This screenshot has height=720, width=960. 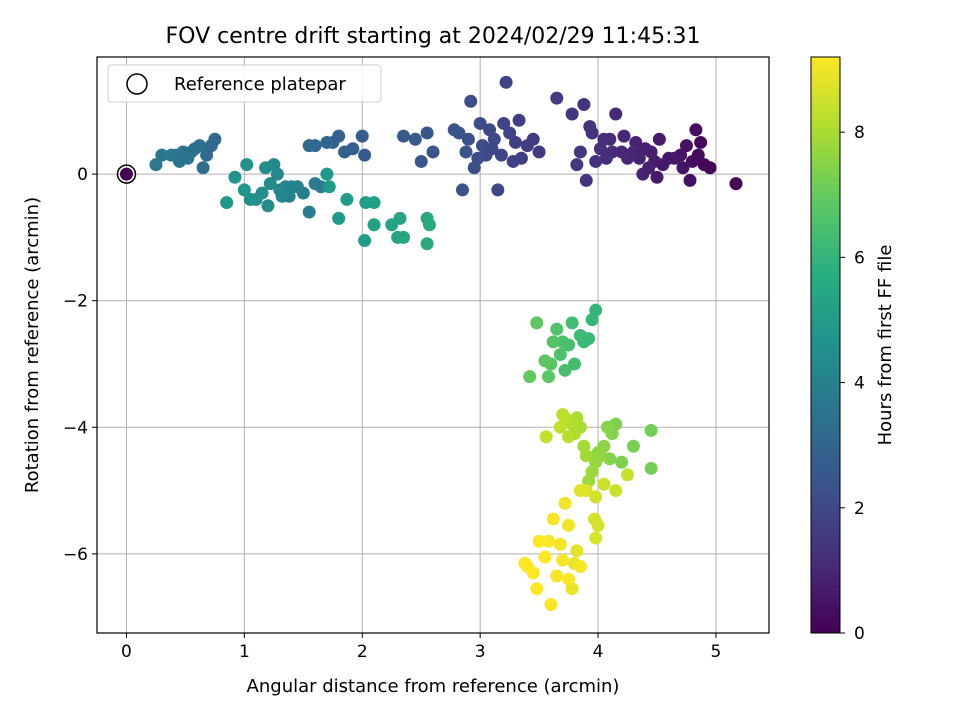 What do you see at coordinates (885, 345) in the screenshot?
I see `colorbar-label: Hours from first FF file` at bounding box center [885, 345].